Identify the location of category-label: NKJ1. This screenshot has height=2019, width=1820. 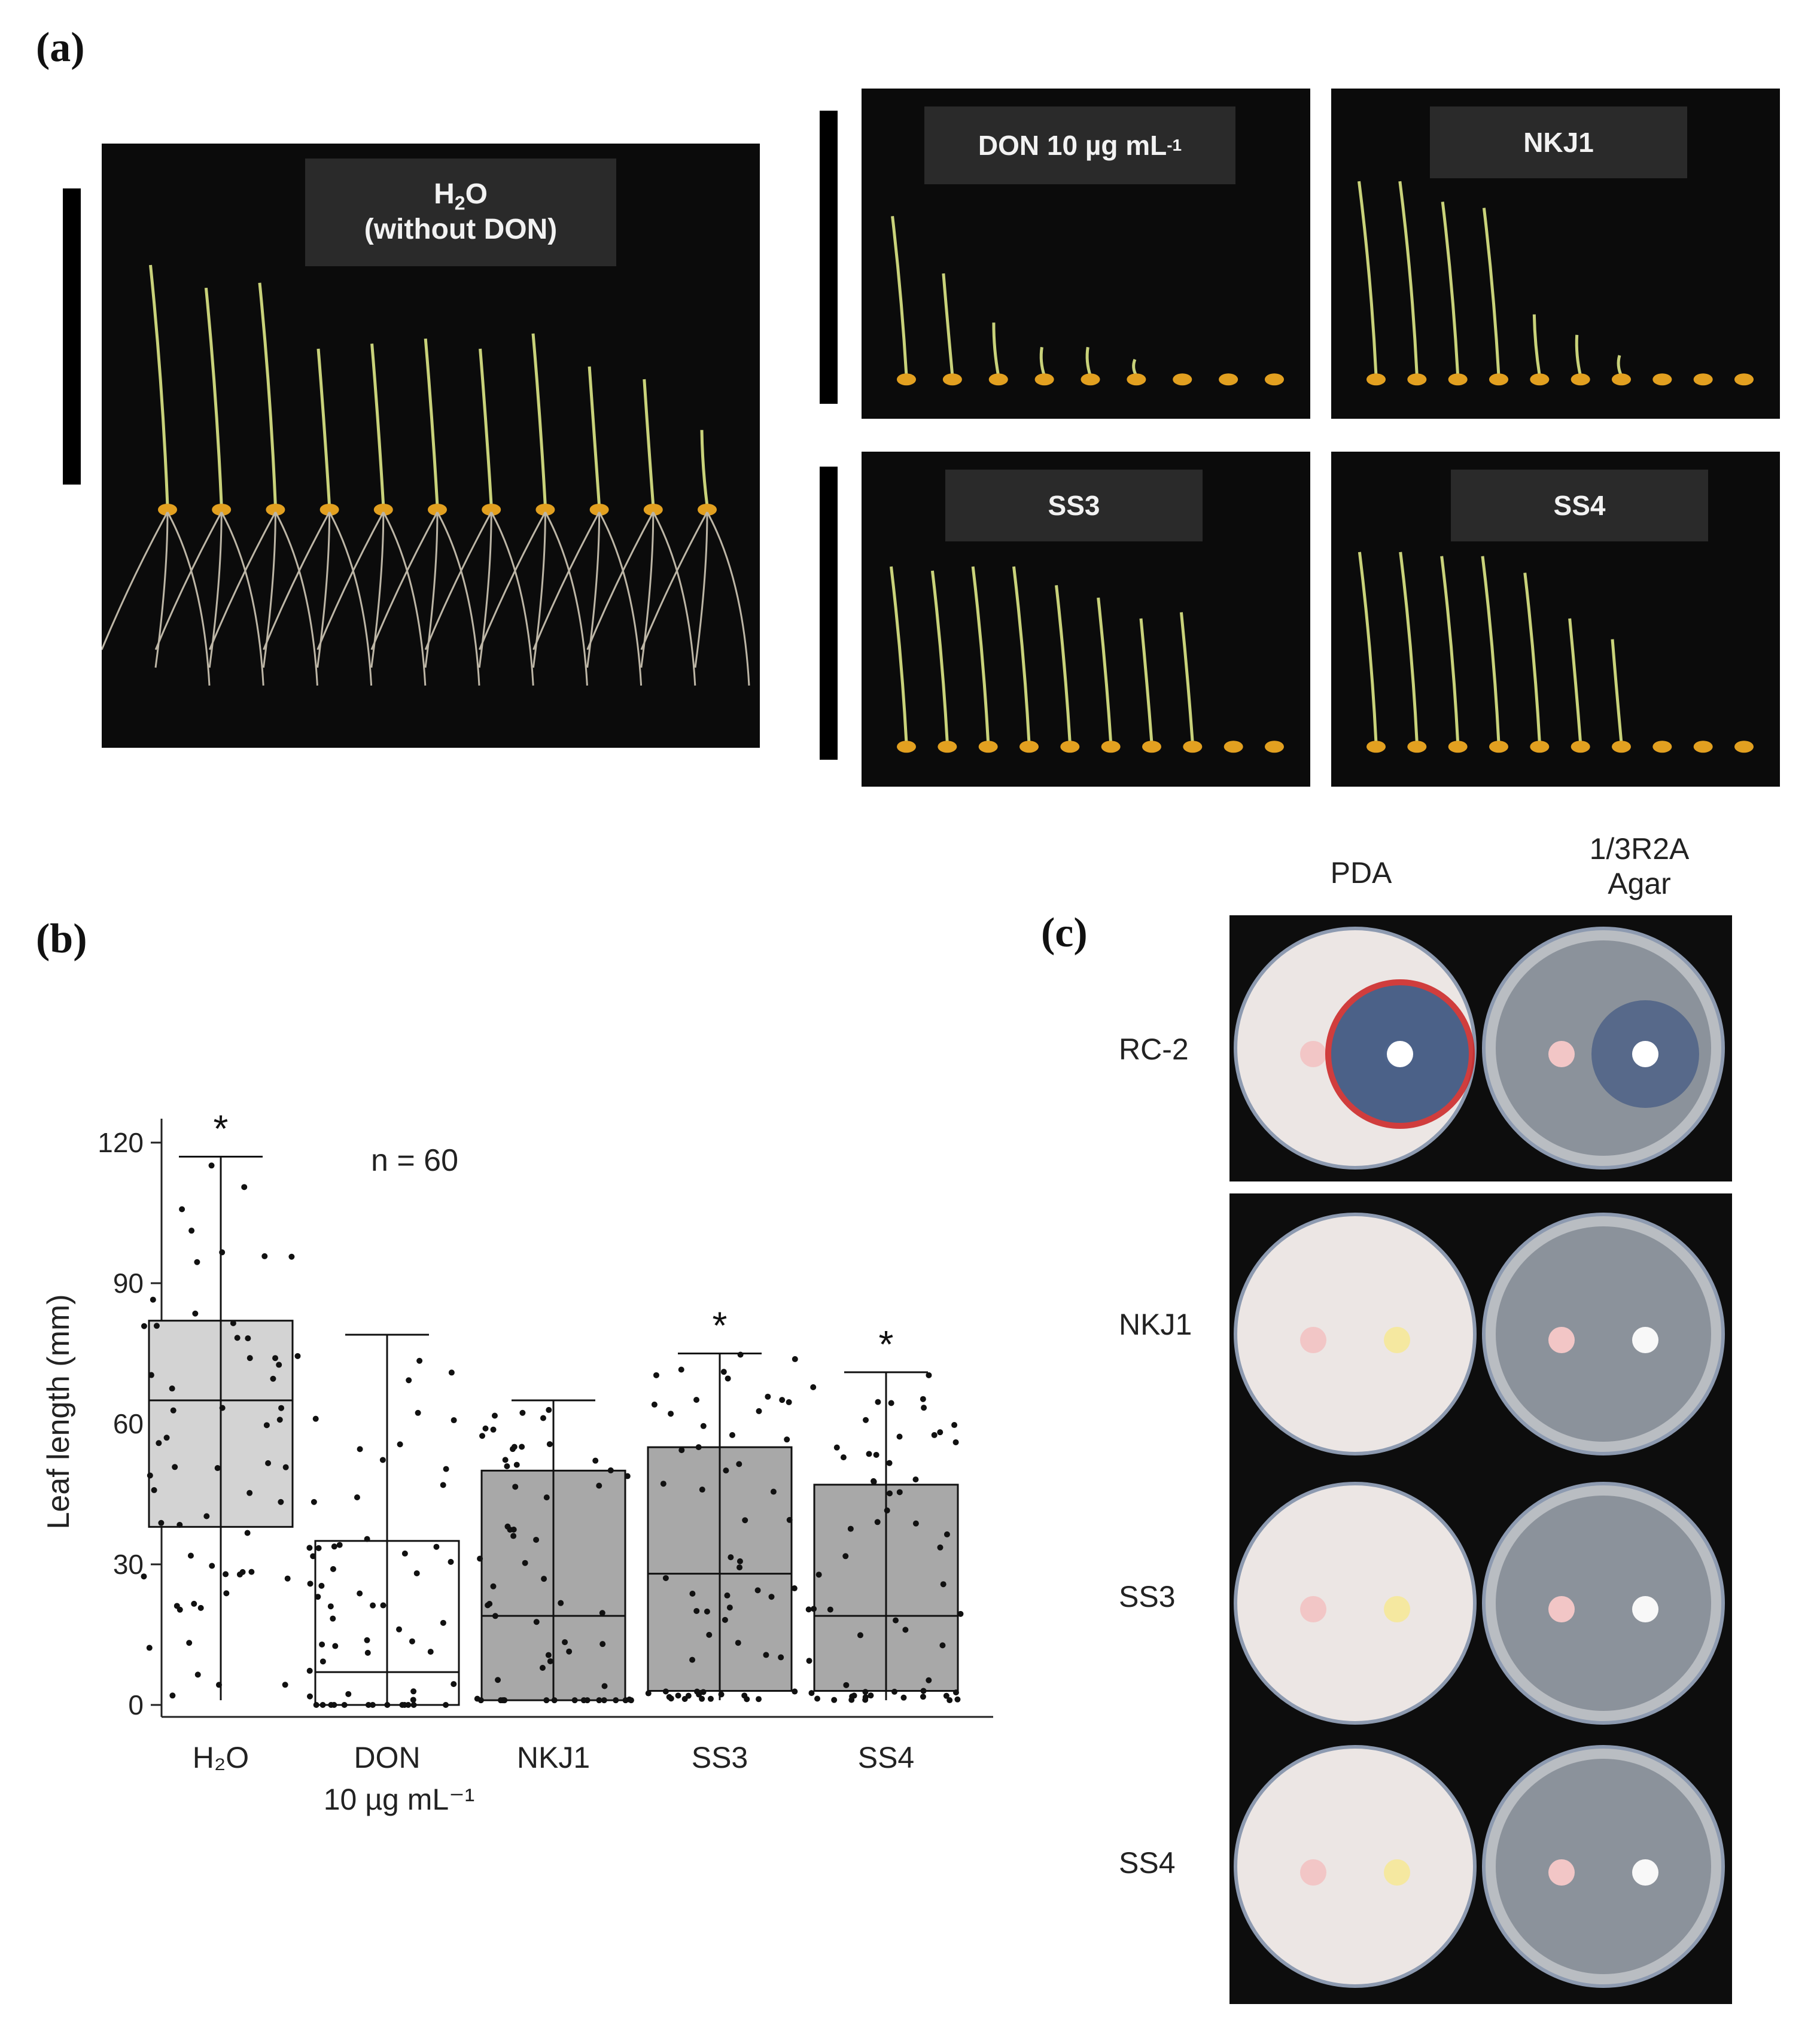
(553, 1757).